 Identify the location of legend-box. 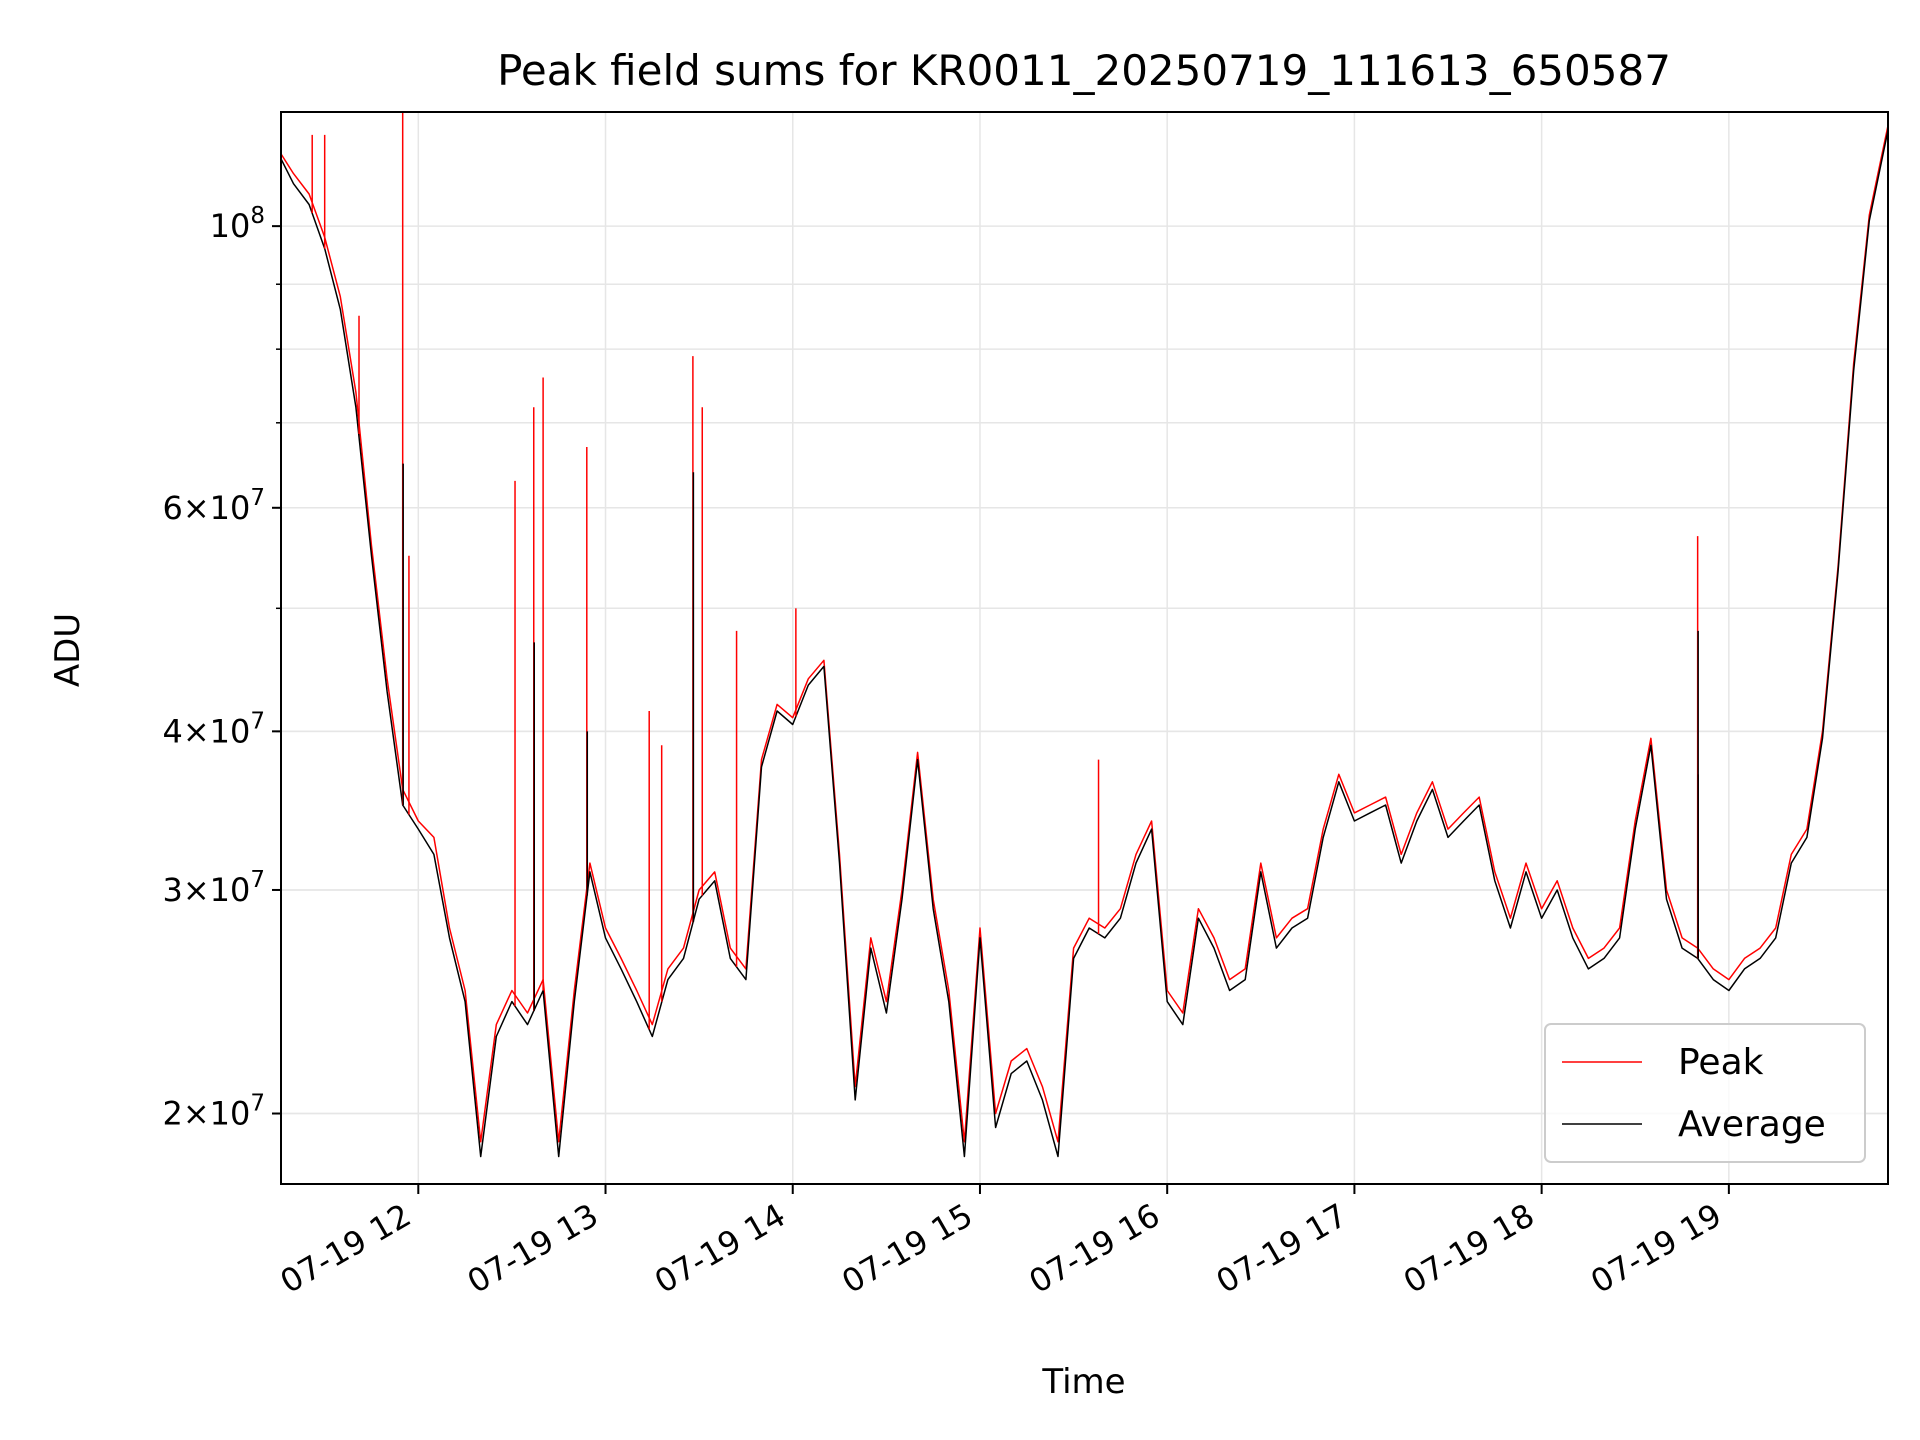
(1705, 1093).